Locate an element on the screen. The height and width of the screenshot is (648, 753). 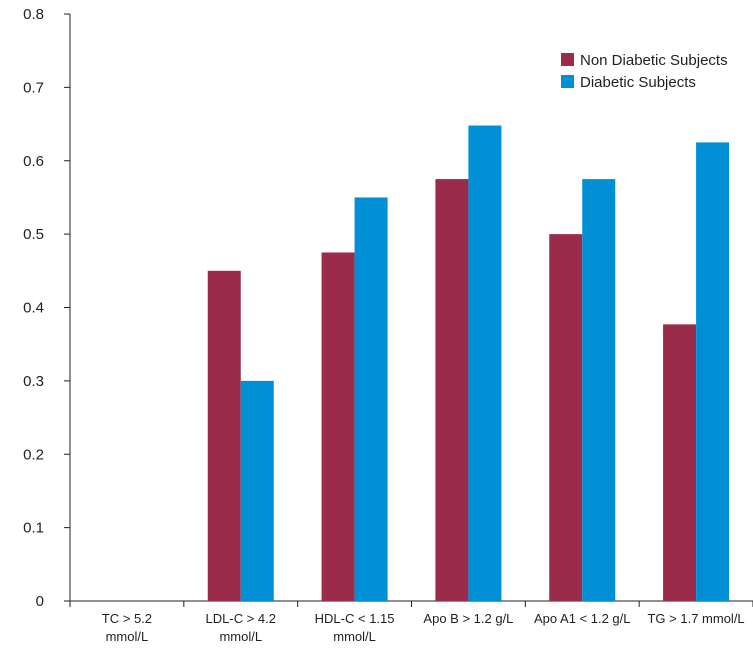
y-tick-label: 0.5 is located at coordinates (33, 234).